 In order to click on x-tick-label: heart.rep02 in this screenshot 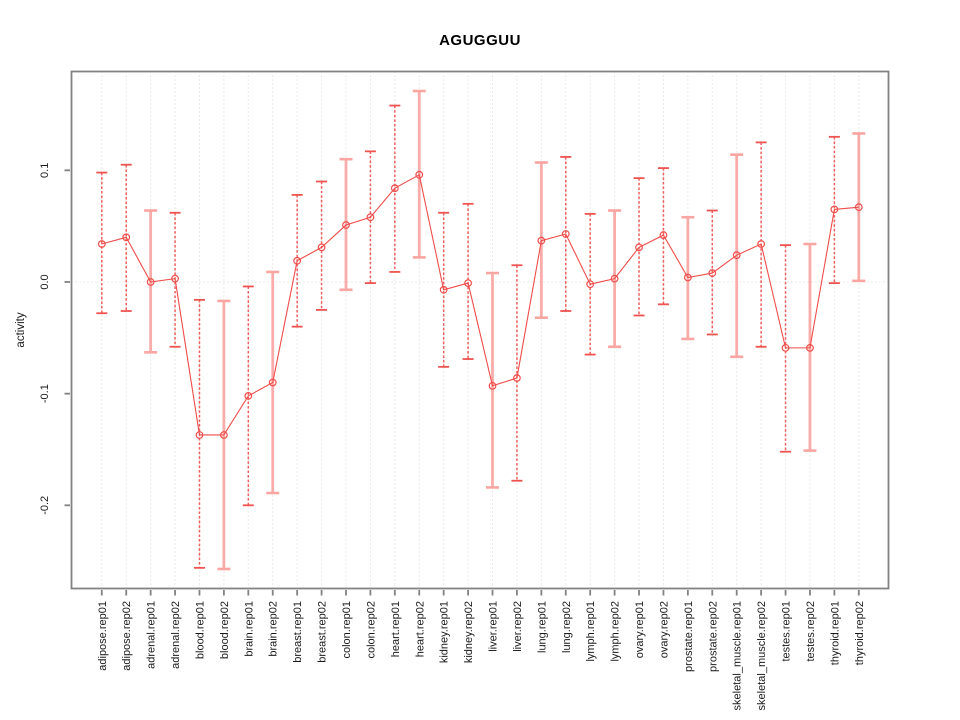, I will do `click(420, 629)`.